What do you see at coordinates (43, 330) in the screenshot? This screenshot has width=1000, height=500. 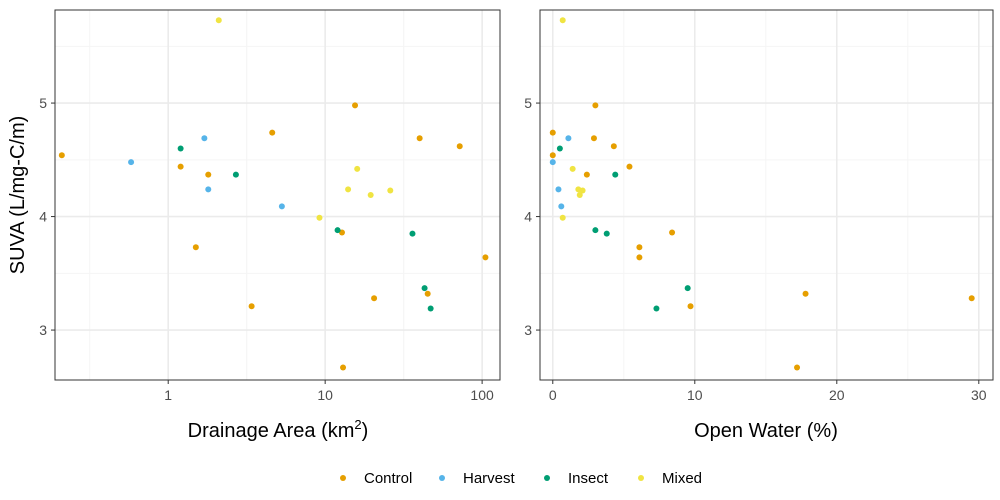 I see `left-y-tick-label: 3` at bounding box center [43, 330].